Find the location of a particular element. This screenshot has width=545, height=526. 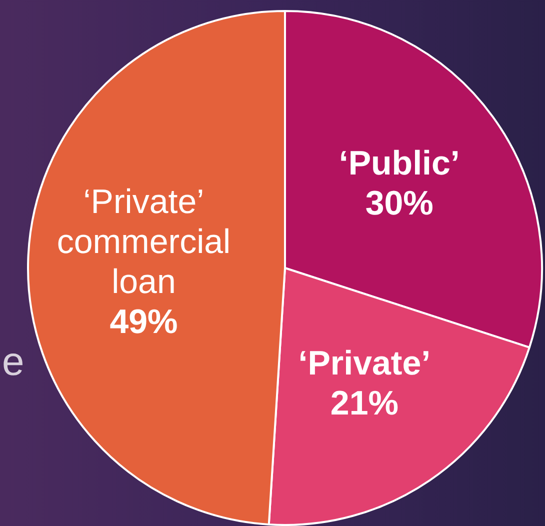

data-label: 21% is located at coordinates (364, 403).